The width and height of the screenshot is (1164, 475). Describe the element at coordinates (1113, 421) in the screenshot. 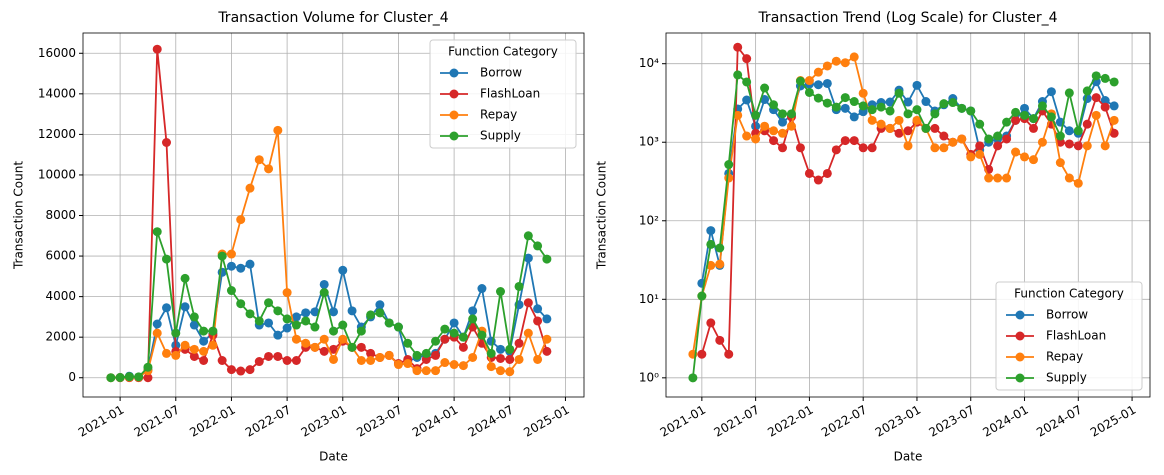

I see `x-tick-label: 2025-01` at that location.